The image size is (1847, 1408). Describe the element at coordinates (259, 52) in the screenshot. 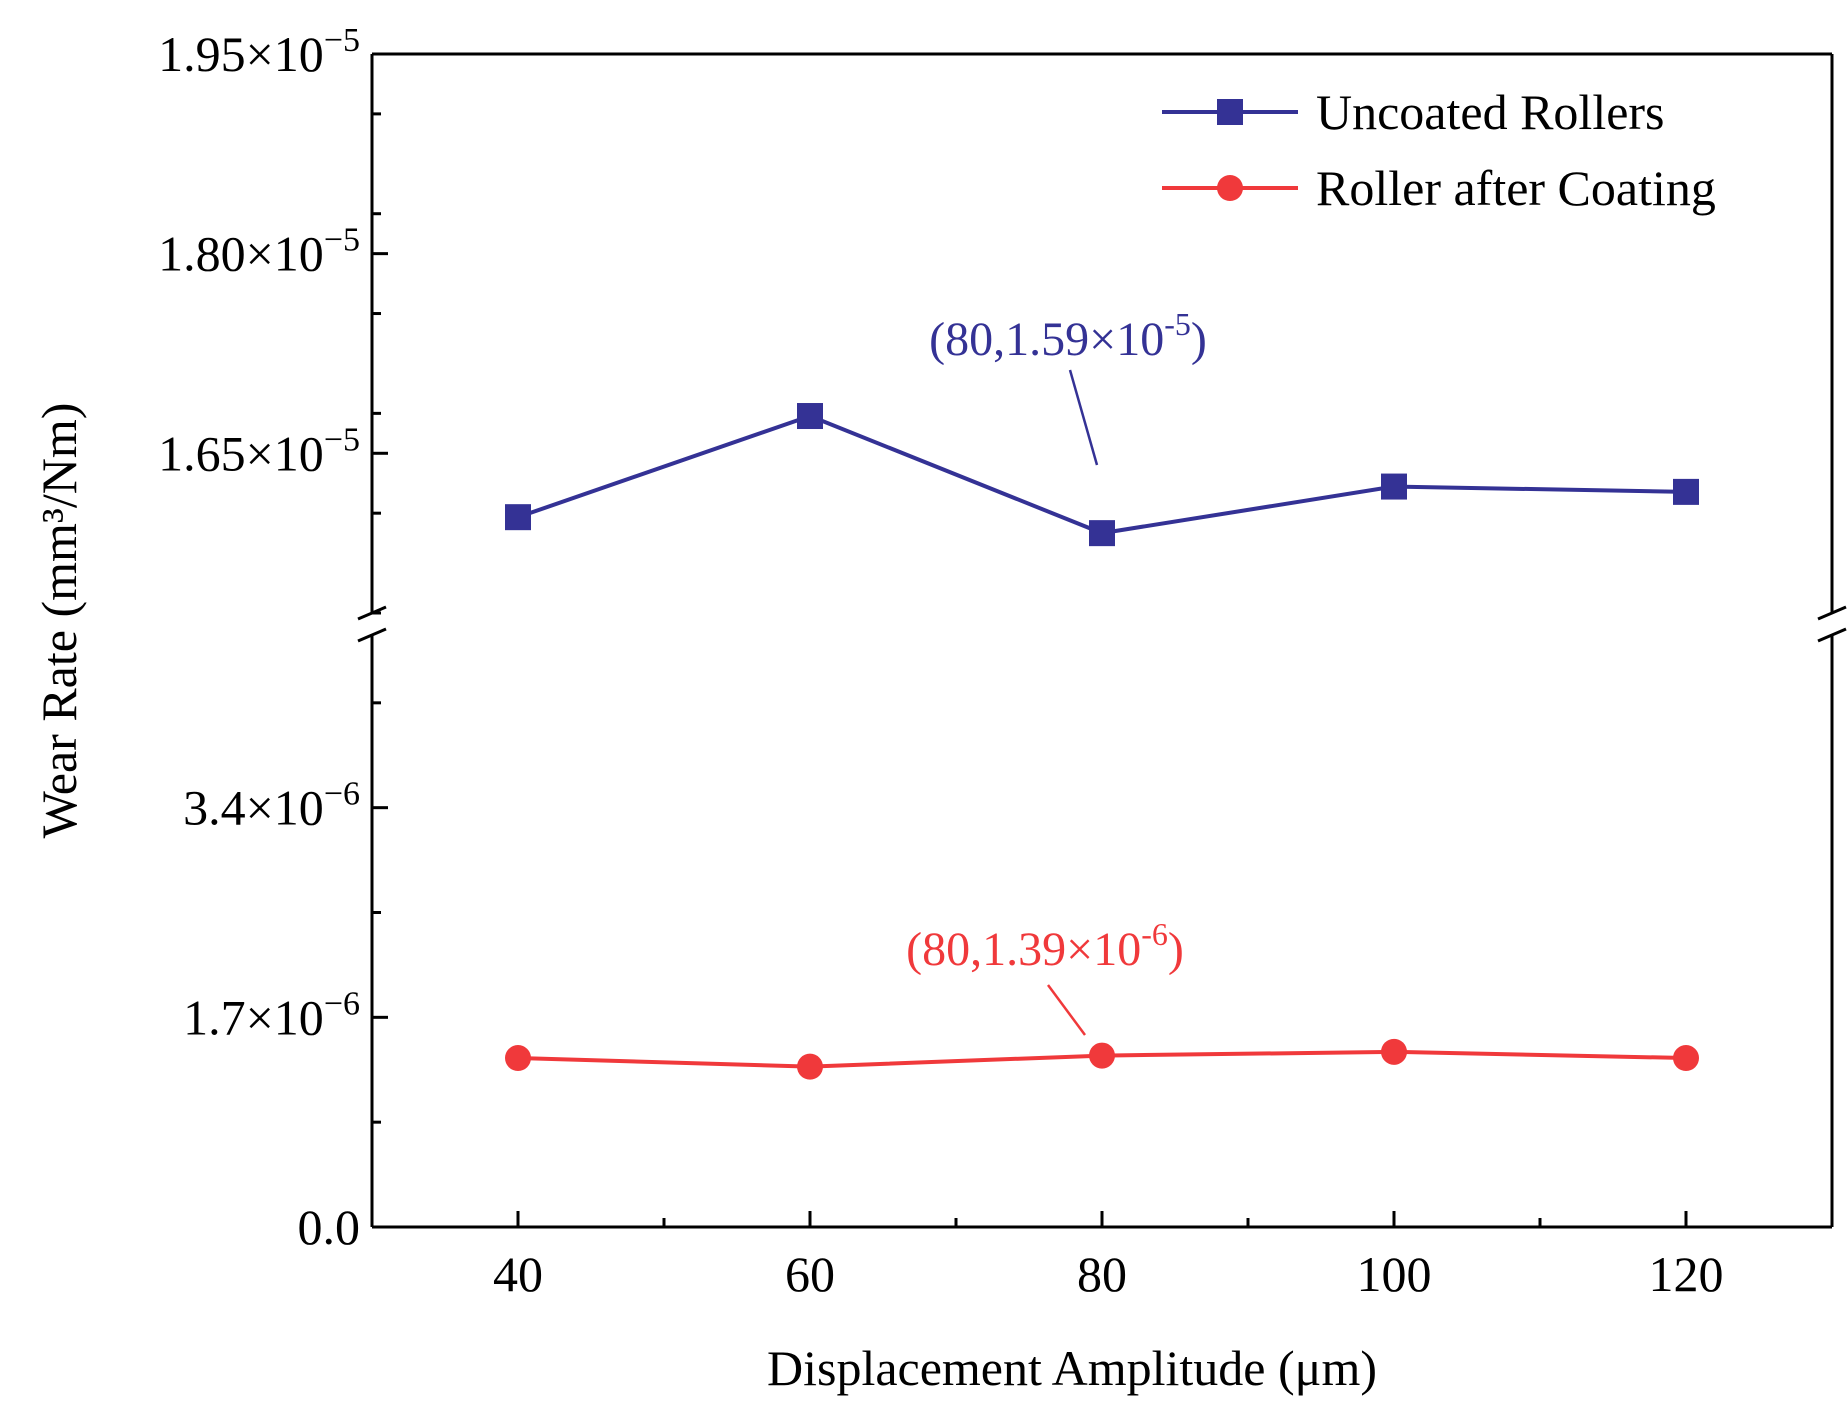

I see `y-upper-tick-label: 1.95×10⁻⁵` at that location.